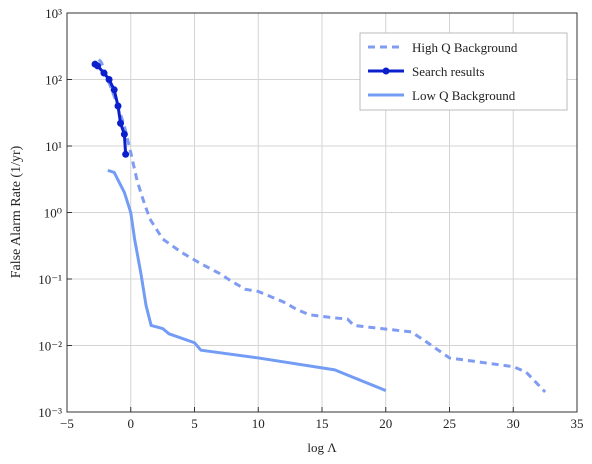 Image resolution: width=592 pixels, height=464 pixels. Describe the element at coordinates (50, 412) in the screenshot. I see `y-tick-label: 10⁻³` at that location.